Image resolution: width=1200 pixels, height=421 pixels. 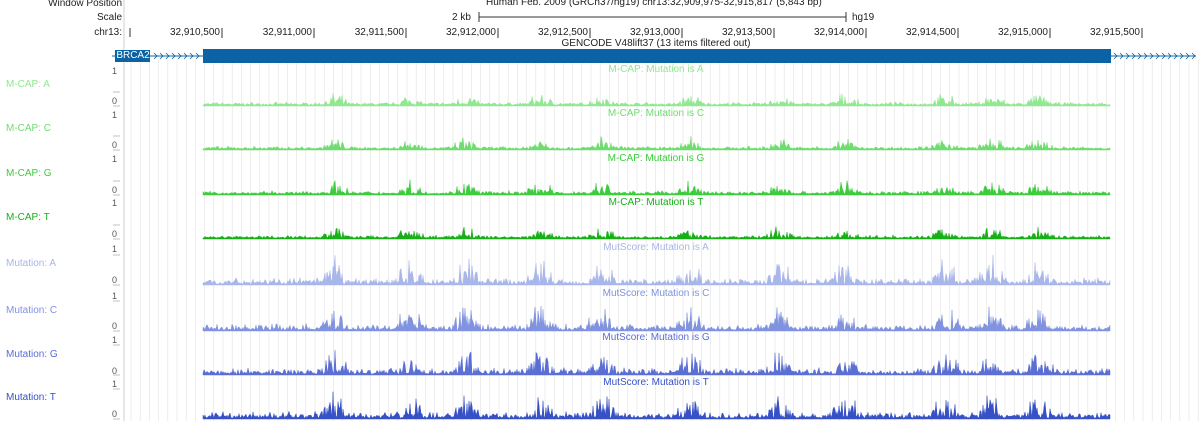 I want to click on ruler-tick-label: 32,910,500, so click(x=194, y=32).